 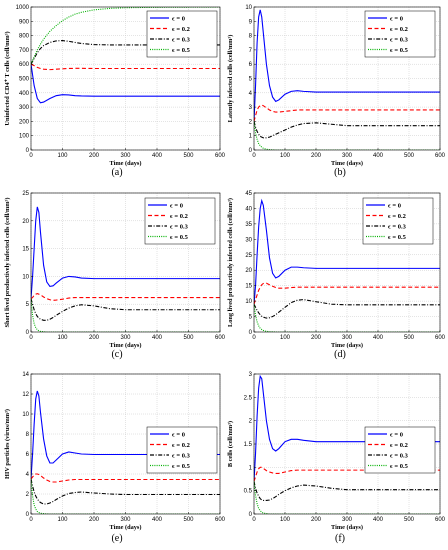 What do you see at coordinates (230, 79) in the screenshot?
I see `y-axis-label: Latently infected cells (cell/mm³)` at bounding box center [230, 79].